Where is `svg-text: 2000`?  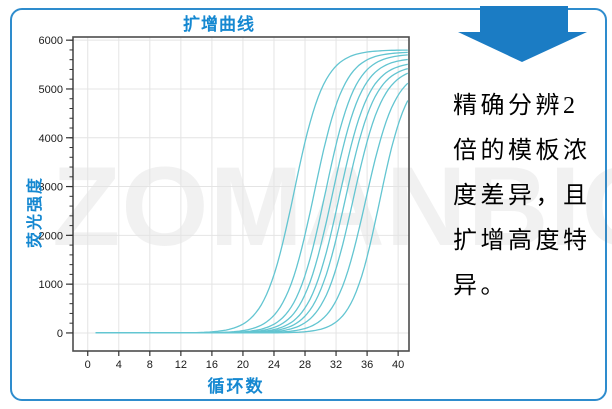
svg-text: 2000 is located at coordinates (51, 236).